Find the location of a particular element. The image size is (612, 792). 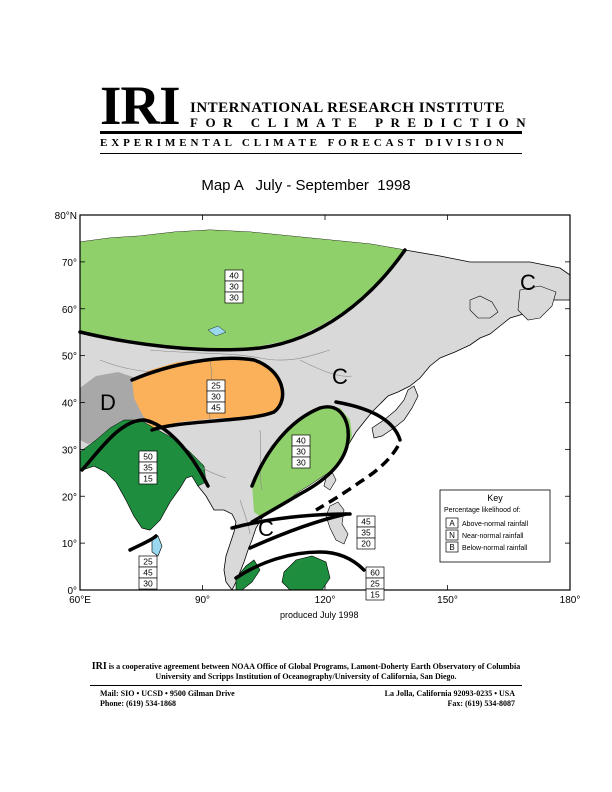

region-letter-east: C is located at coordinates (528, 282).